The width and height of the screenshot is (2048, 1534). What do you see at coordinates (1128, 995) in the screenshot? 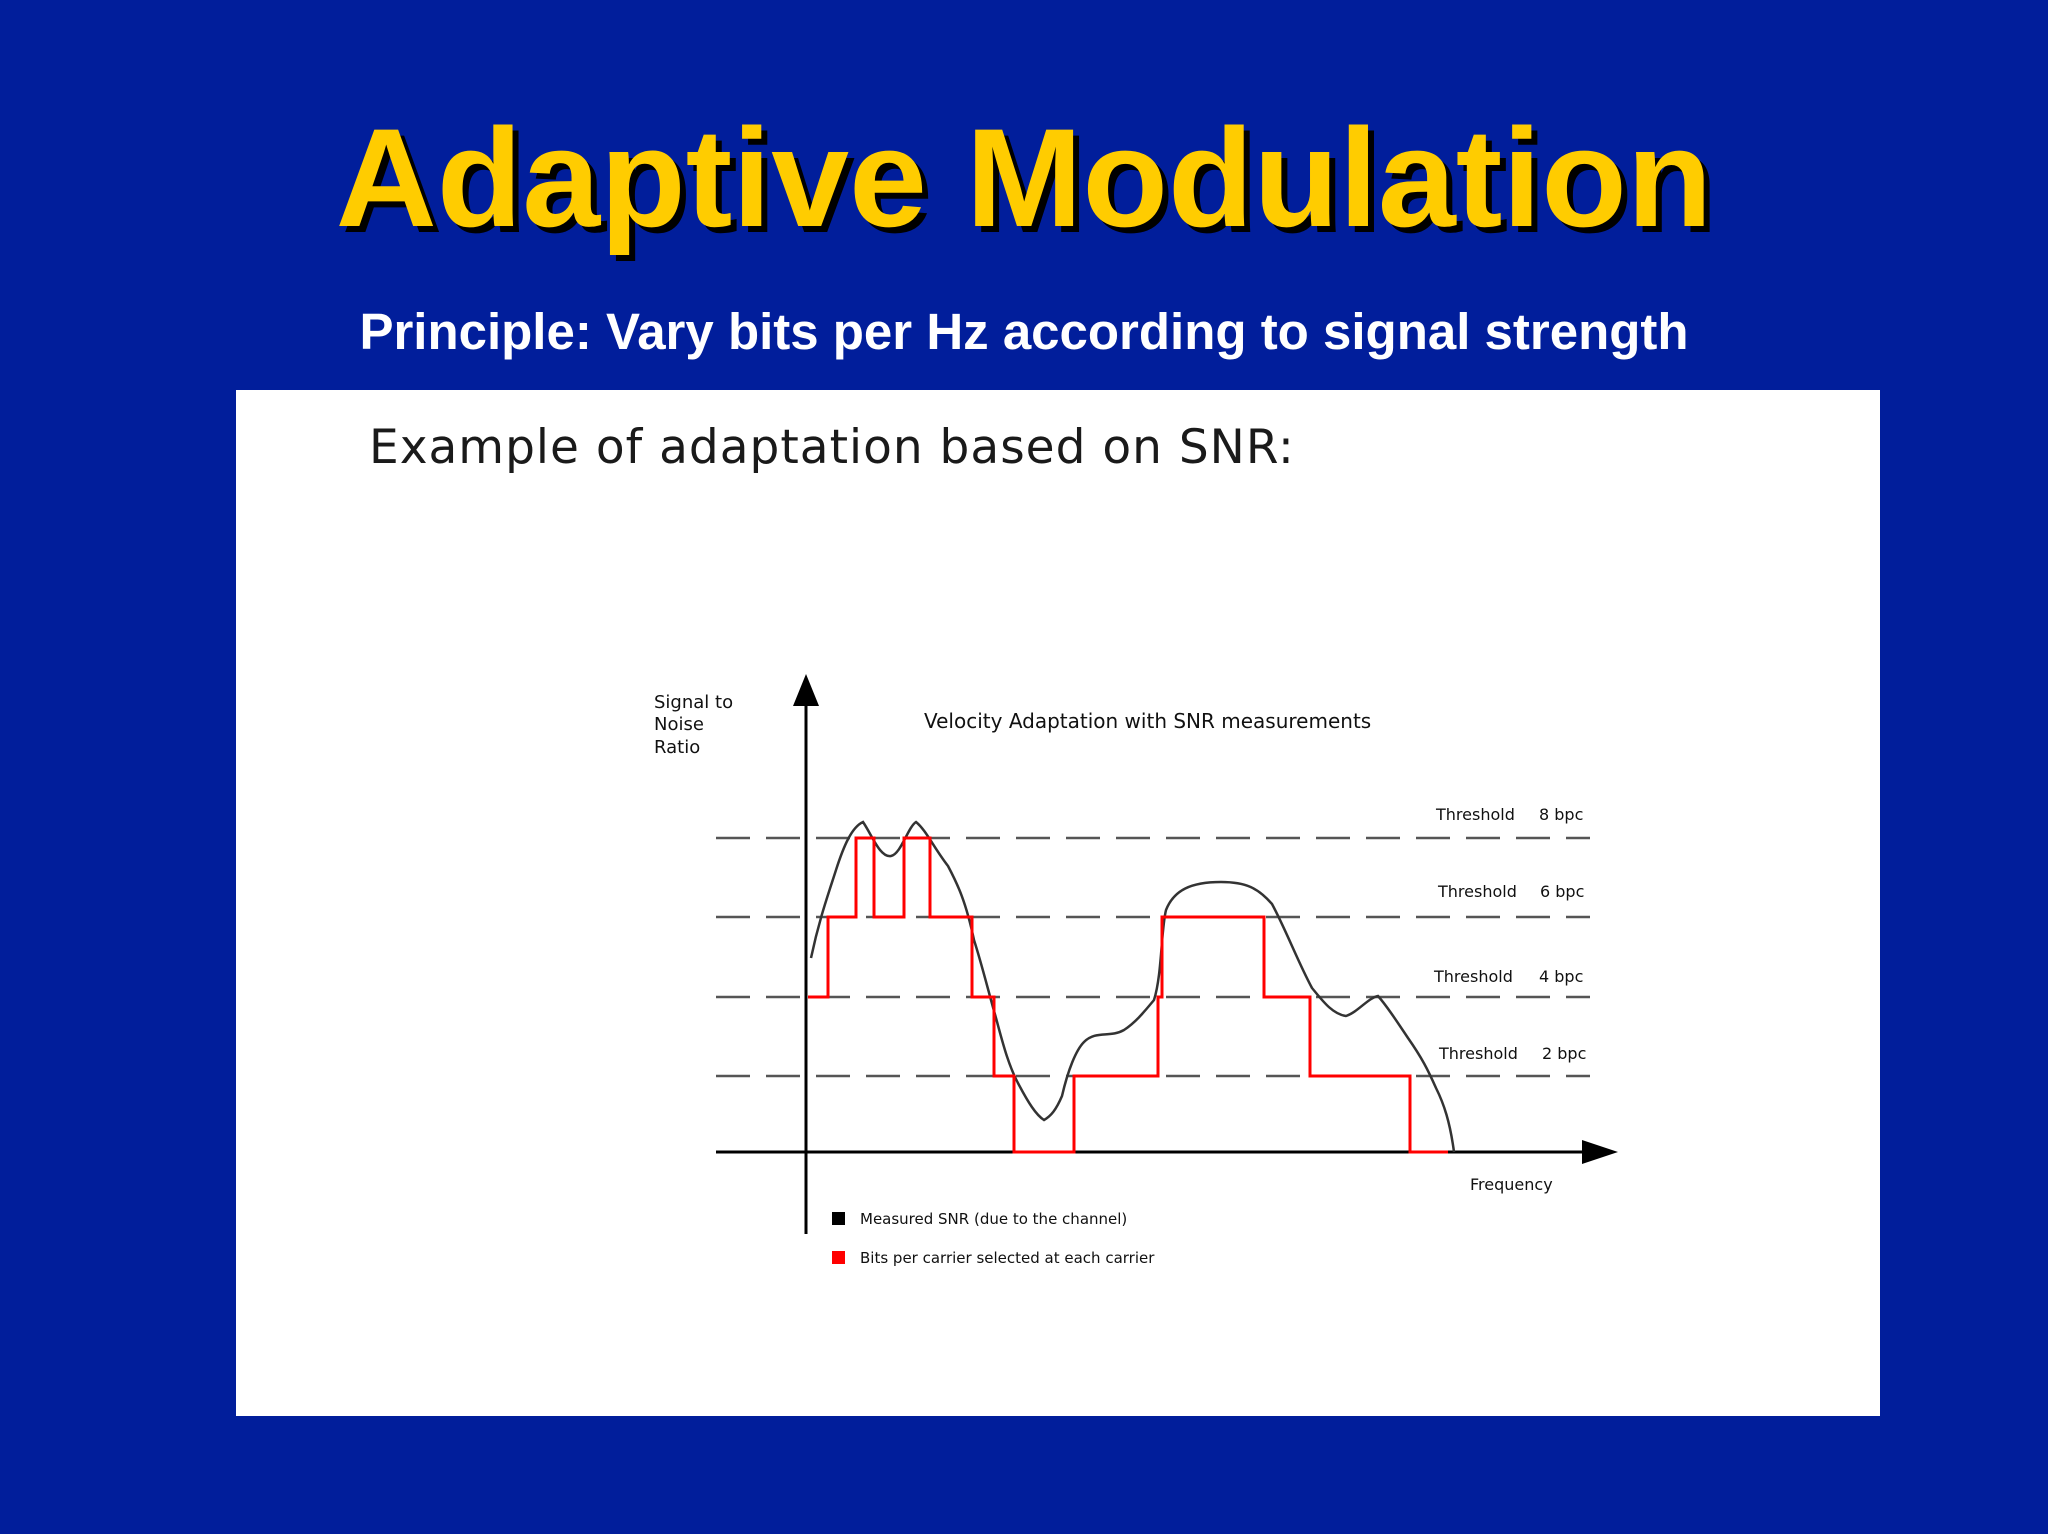
I see `bits-per-carrier-line` at bounding box center [1128, 995].